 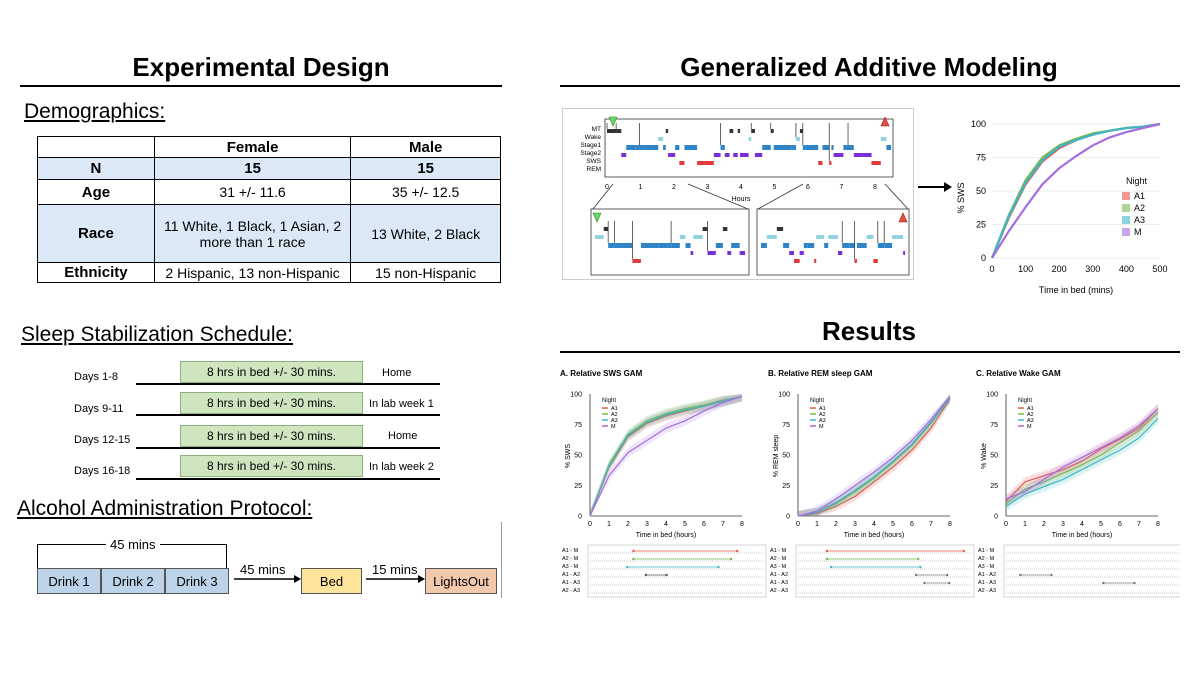 What do you see at coordinates (395, 569) in the screenshot?
I see `arrow-2-label: 15 mins` at bounding box center [395, 569].